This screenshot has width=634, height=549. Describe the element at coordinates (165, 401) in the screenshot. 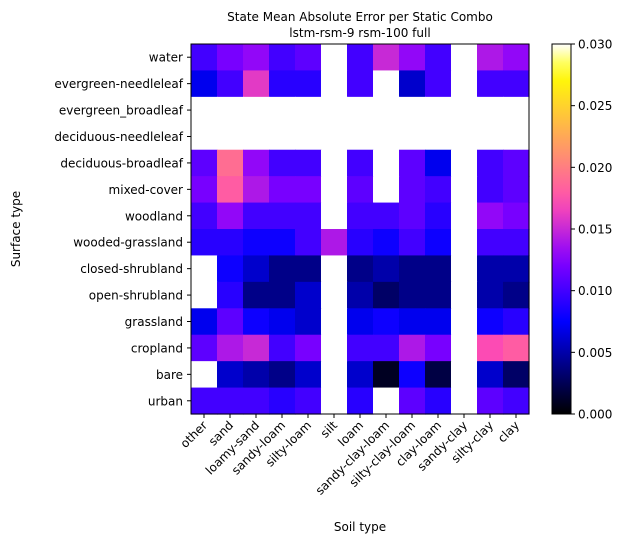

I see `y-tick-label: urban` at that location.